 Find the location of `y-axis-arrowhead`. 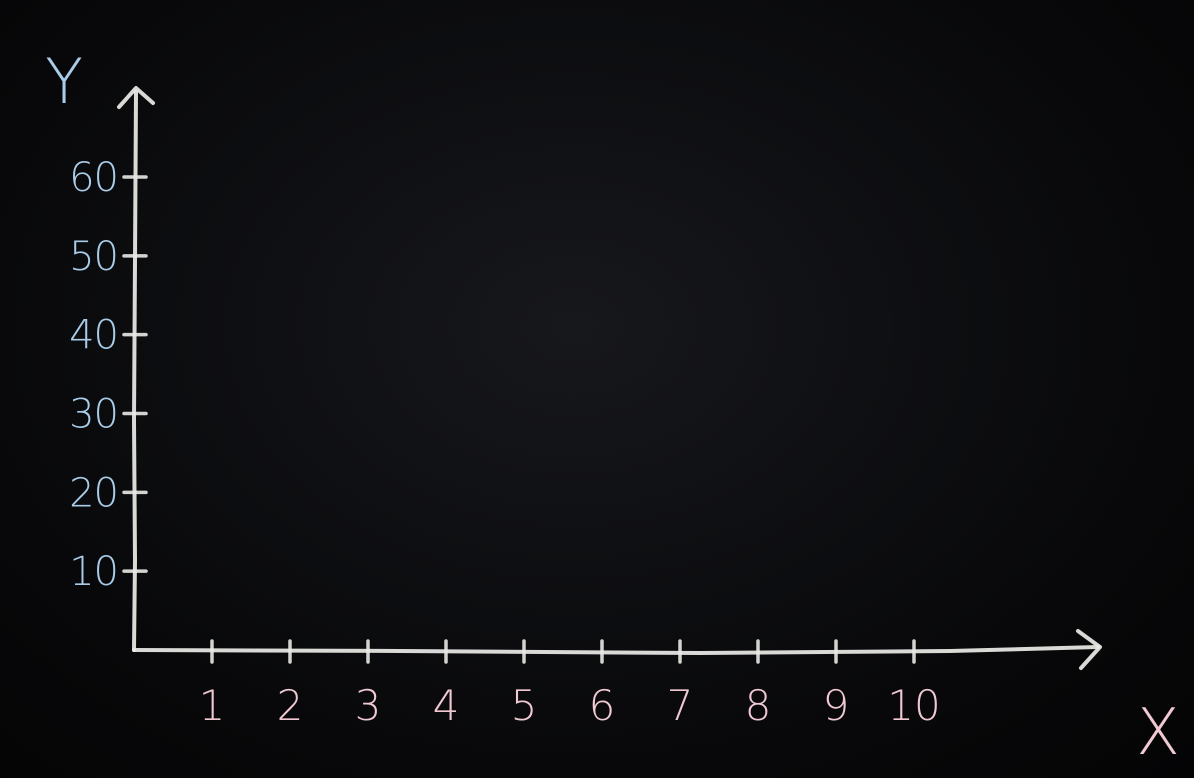

y-axis-arrowhead is located at coordinates (136, 97).